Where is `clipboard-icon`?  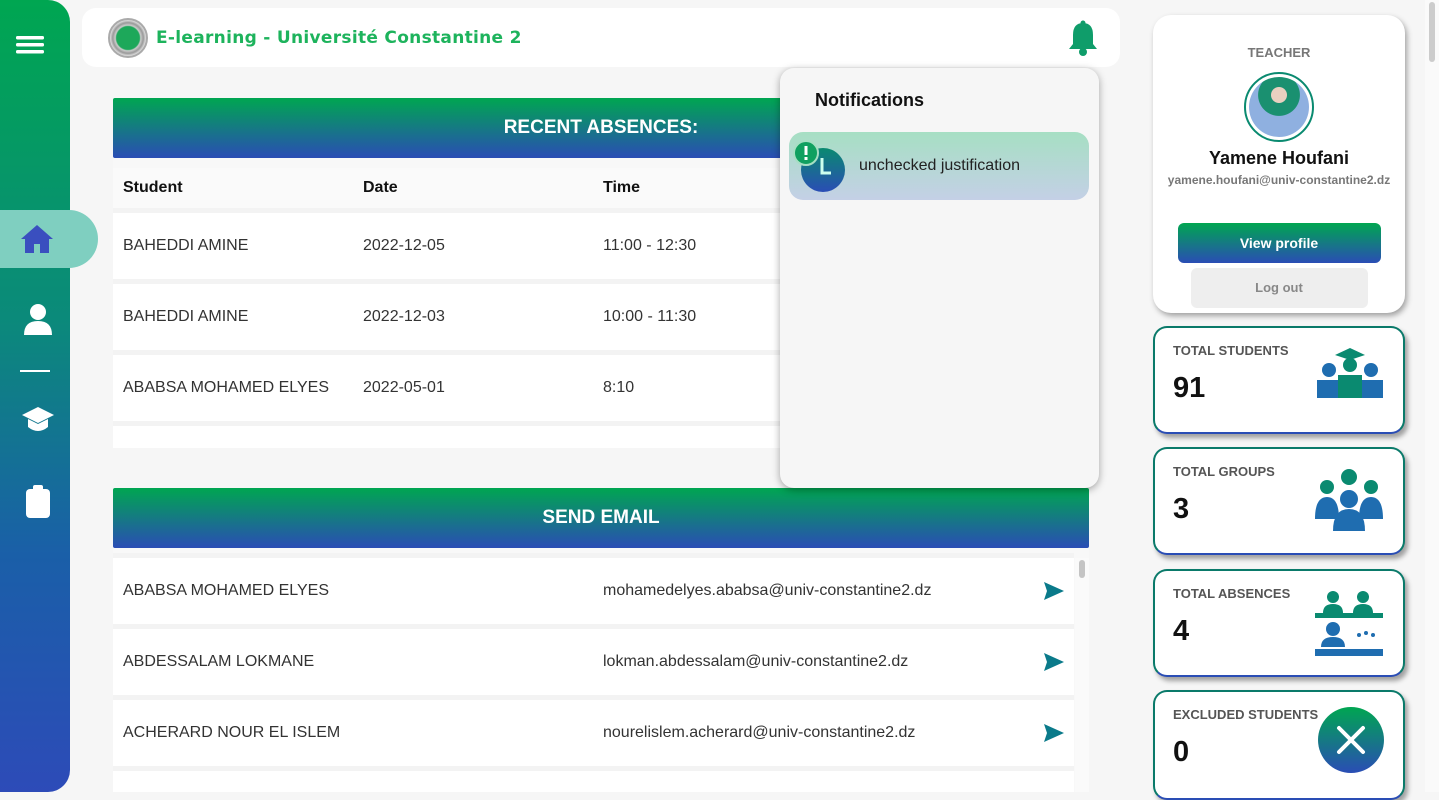
clipboard-icon is located at coordinates (38, 501).